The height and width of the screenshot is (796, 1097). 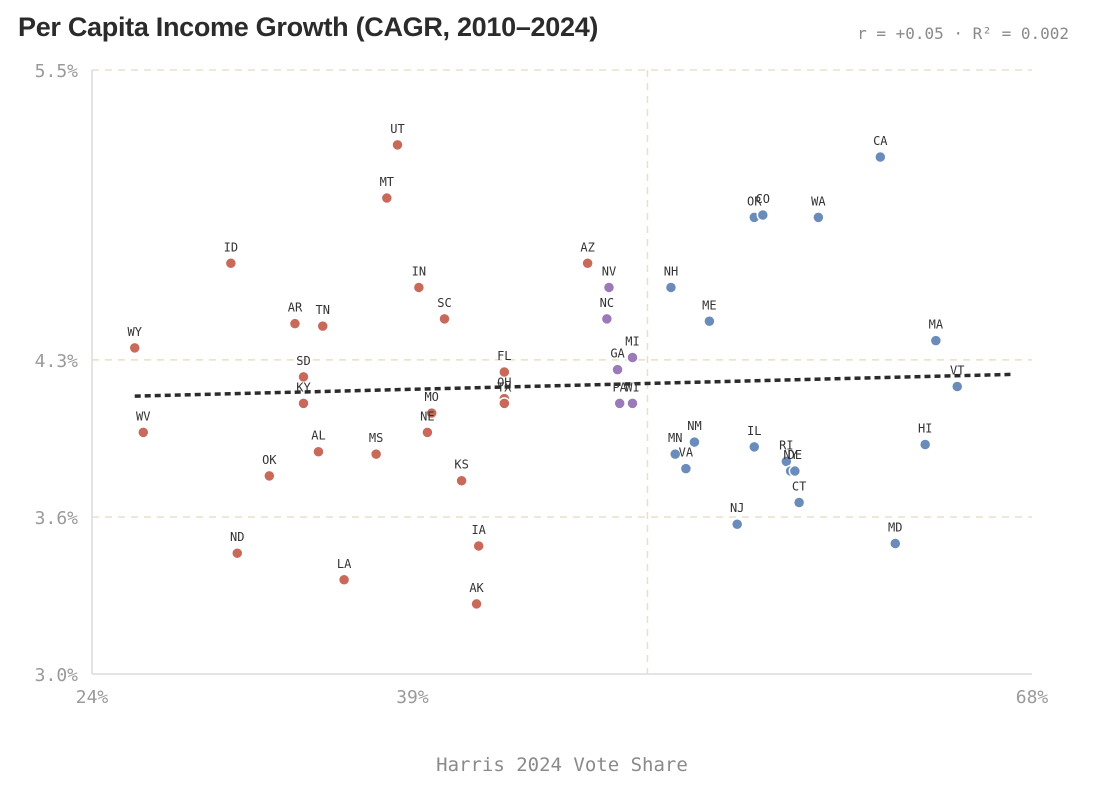 I want to click on y-tick-label: 3.6%, so click(x=57, y=518).